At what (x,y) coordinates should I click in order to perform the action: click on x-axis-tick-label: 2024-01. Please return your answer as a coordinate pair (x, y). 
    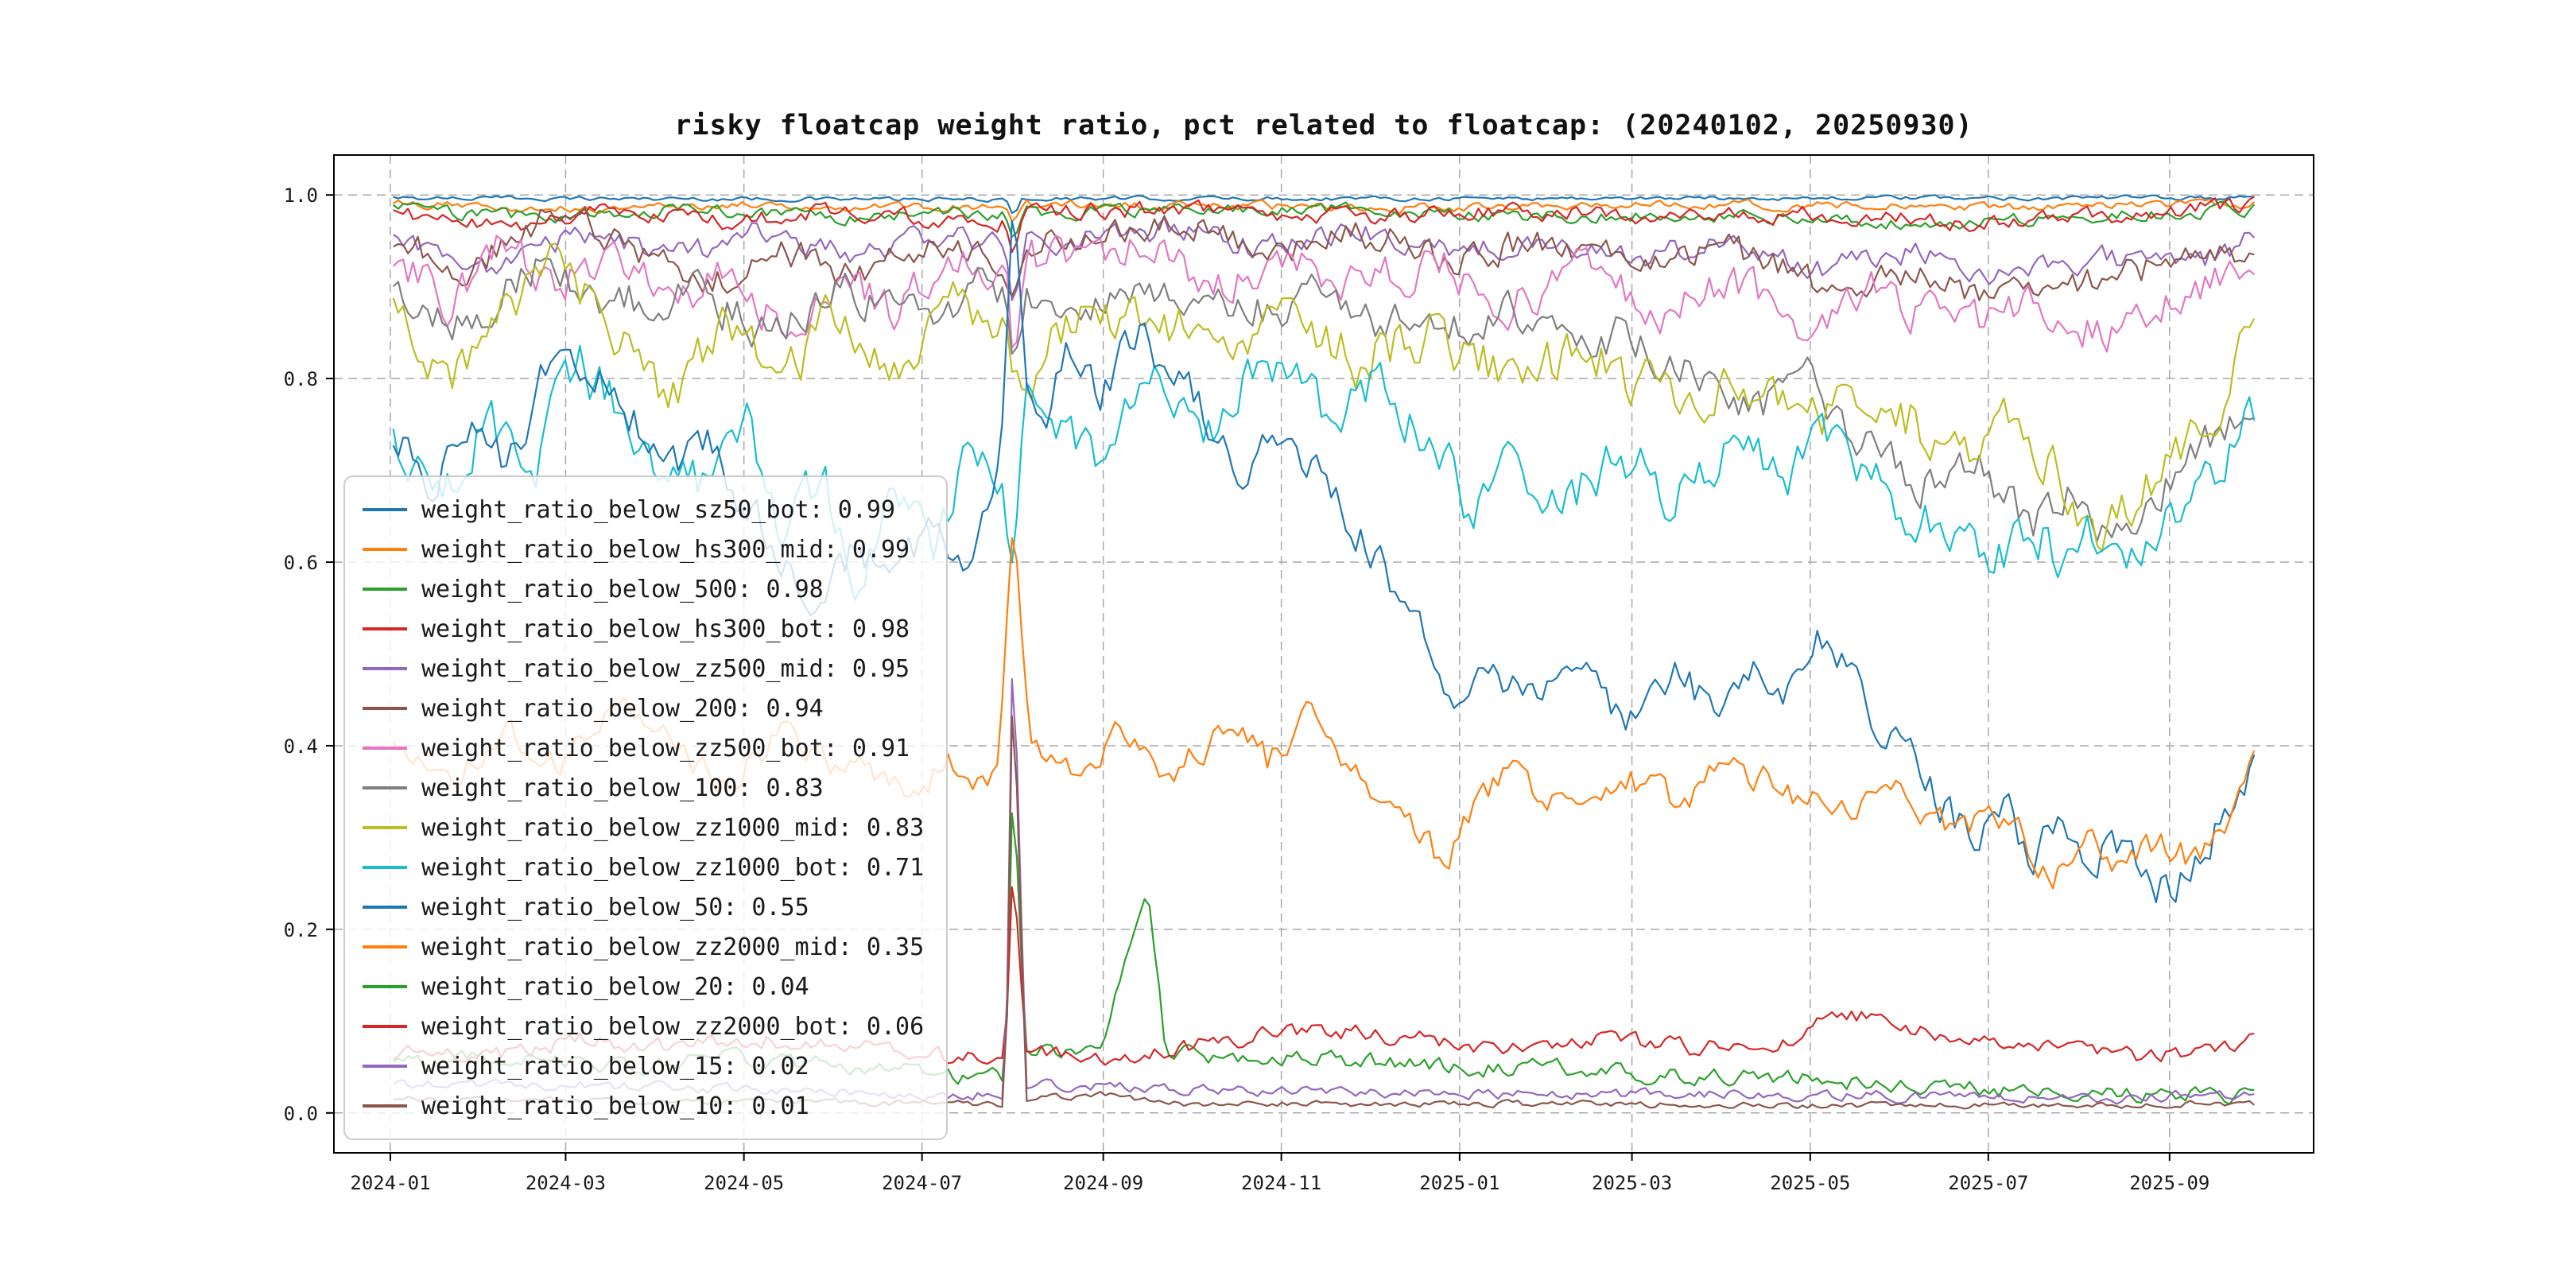
    Looking at the image, I should click on (390, 1183).